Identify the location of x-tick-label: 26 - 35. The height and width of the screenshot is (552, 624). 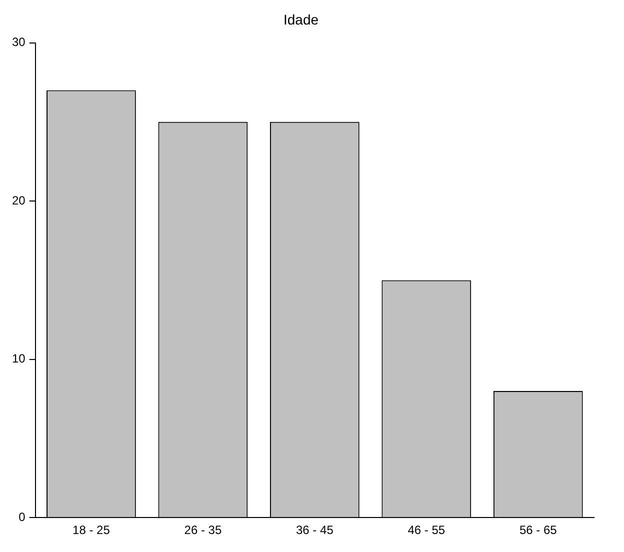
(203, 530).